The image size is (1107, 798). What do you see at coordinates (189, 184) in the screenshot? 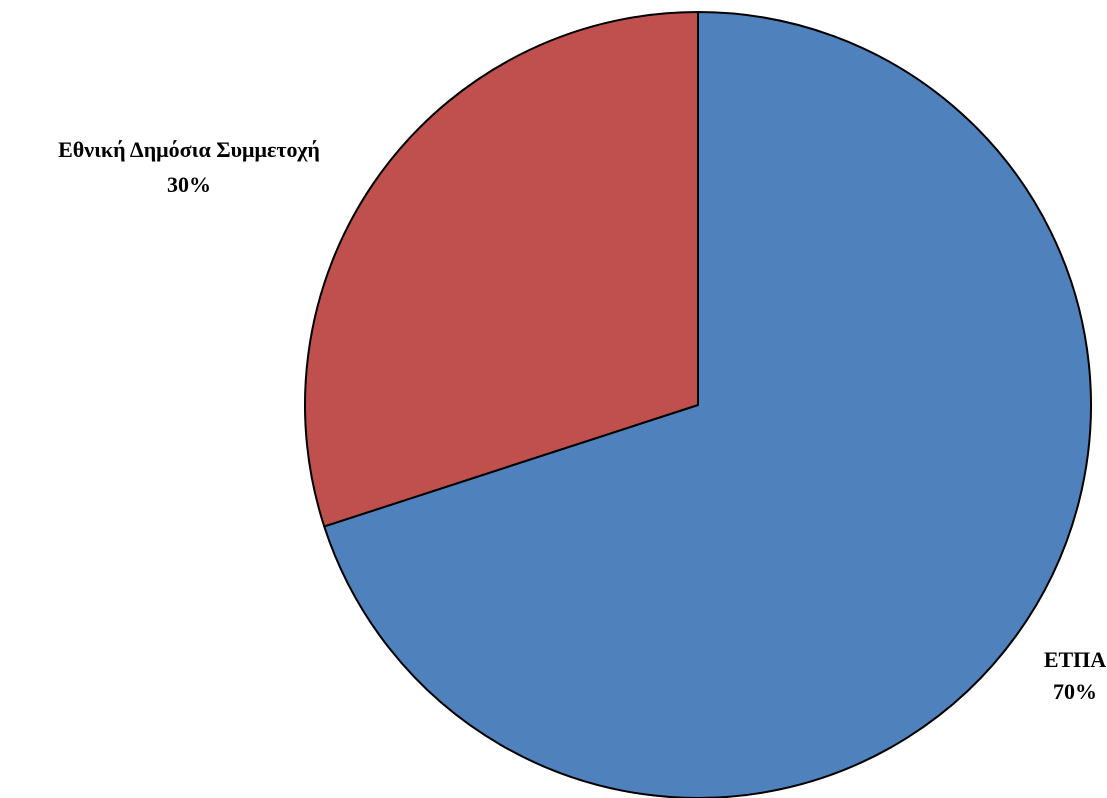
I see `slice-percent-national-public: 30%` at bounding box center [189, 184].